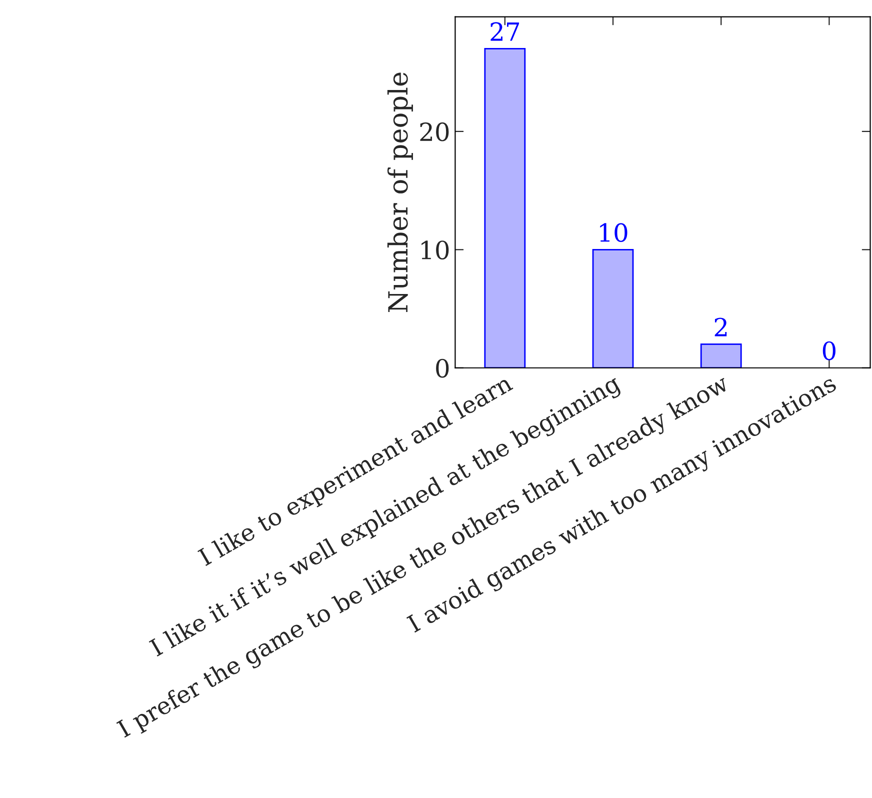 The image size is (872, 798). Describe the element at coordinates (720, 327) in the screenshot. I see `data-label: 2` at that location.